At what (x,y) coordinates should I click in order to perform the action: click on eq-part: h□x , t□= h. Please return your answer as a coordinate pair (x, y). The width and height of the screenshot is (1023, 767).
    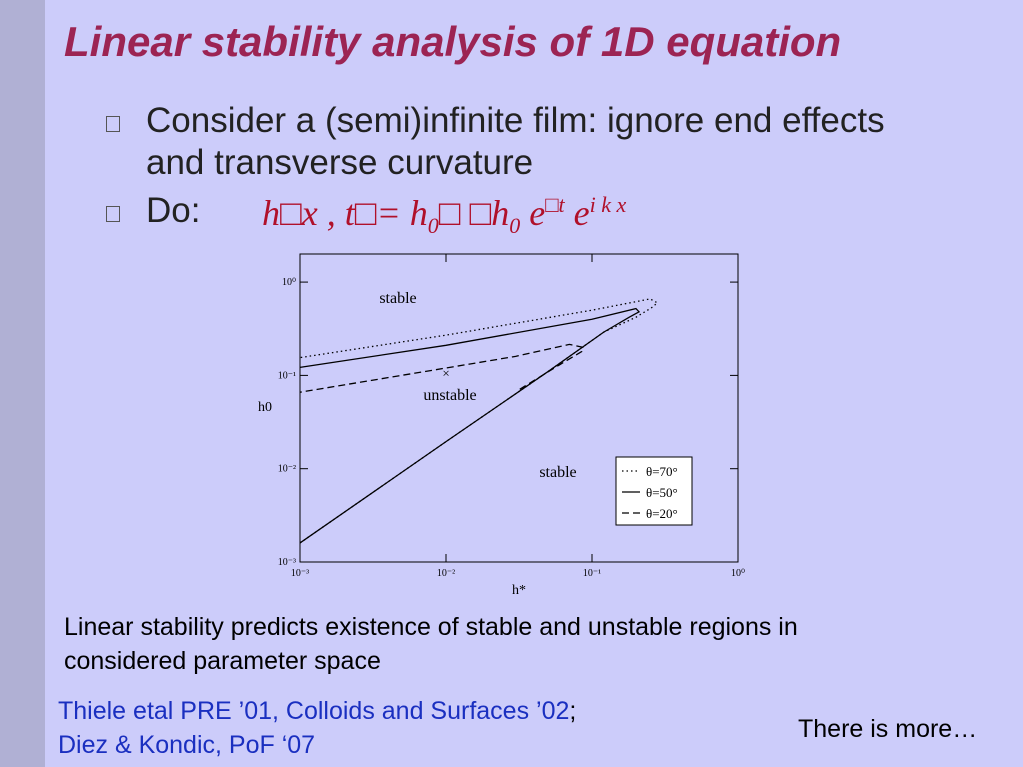
    Looking at the image, I should click on (345, 213).